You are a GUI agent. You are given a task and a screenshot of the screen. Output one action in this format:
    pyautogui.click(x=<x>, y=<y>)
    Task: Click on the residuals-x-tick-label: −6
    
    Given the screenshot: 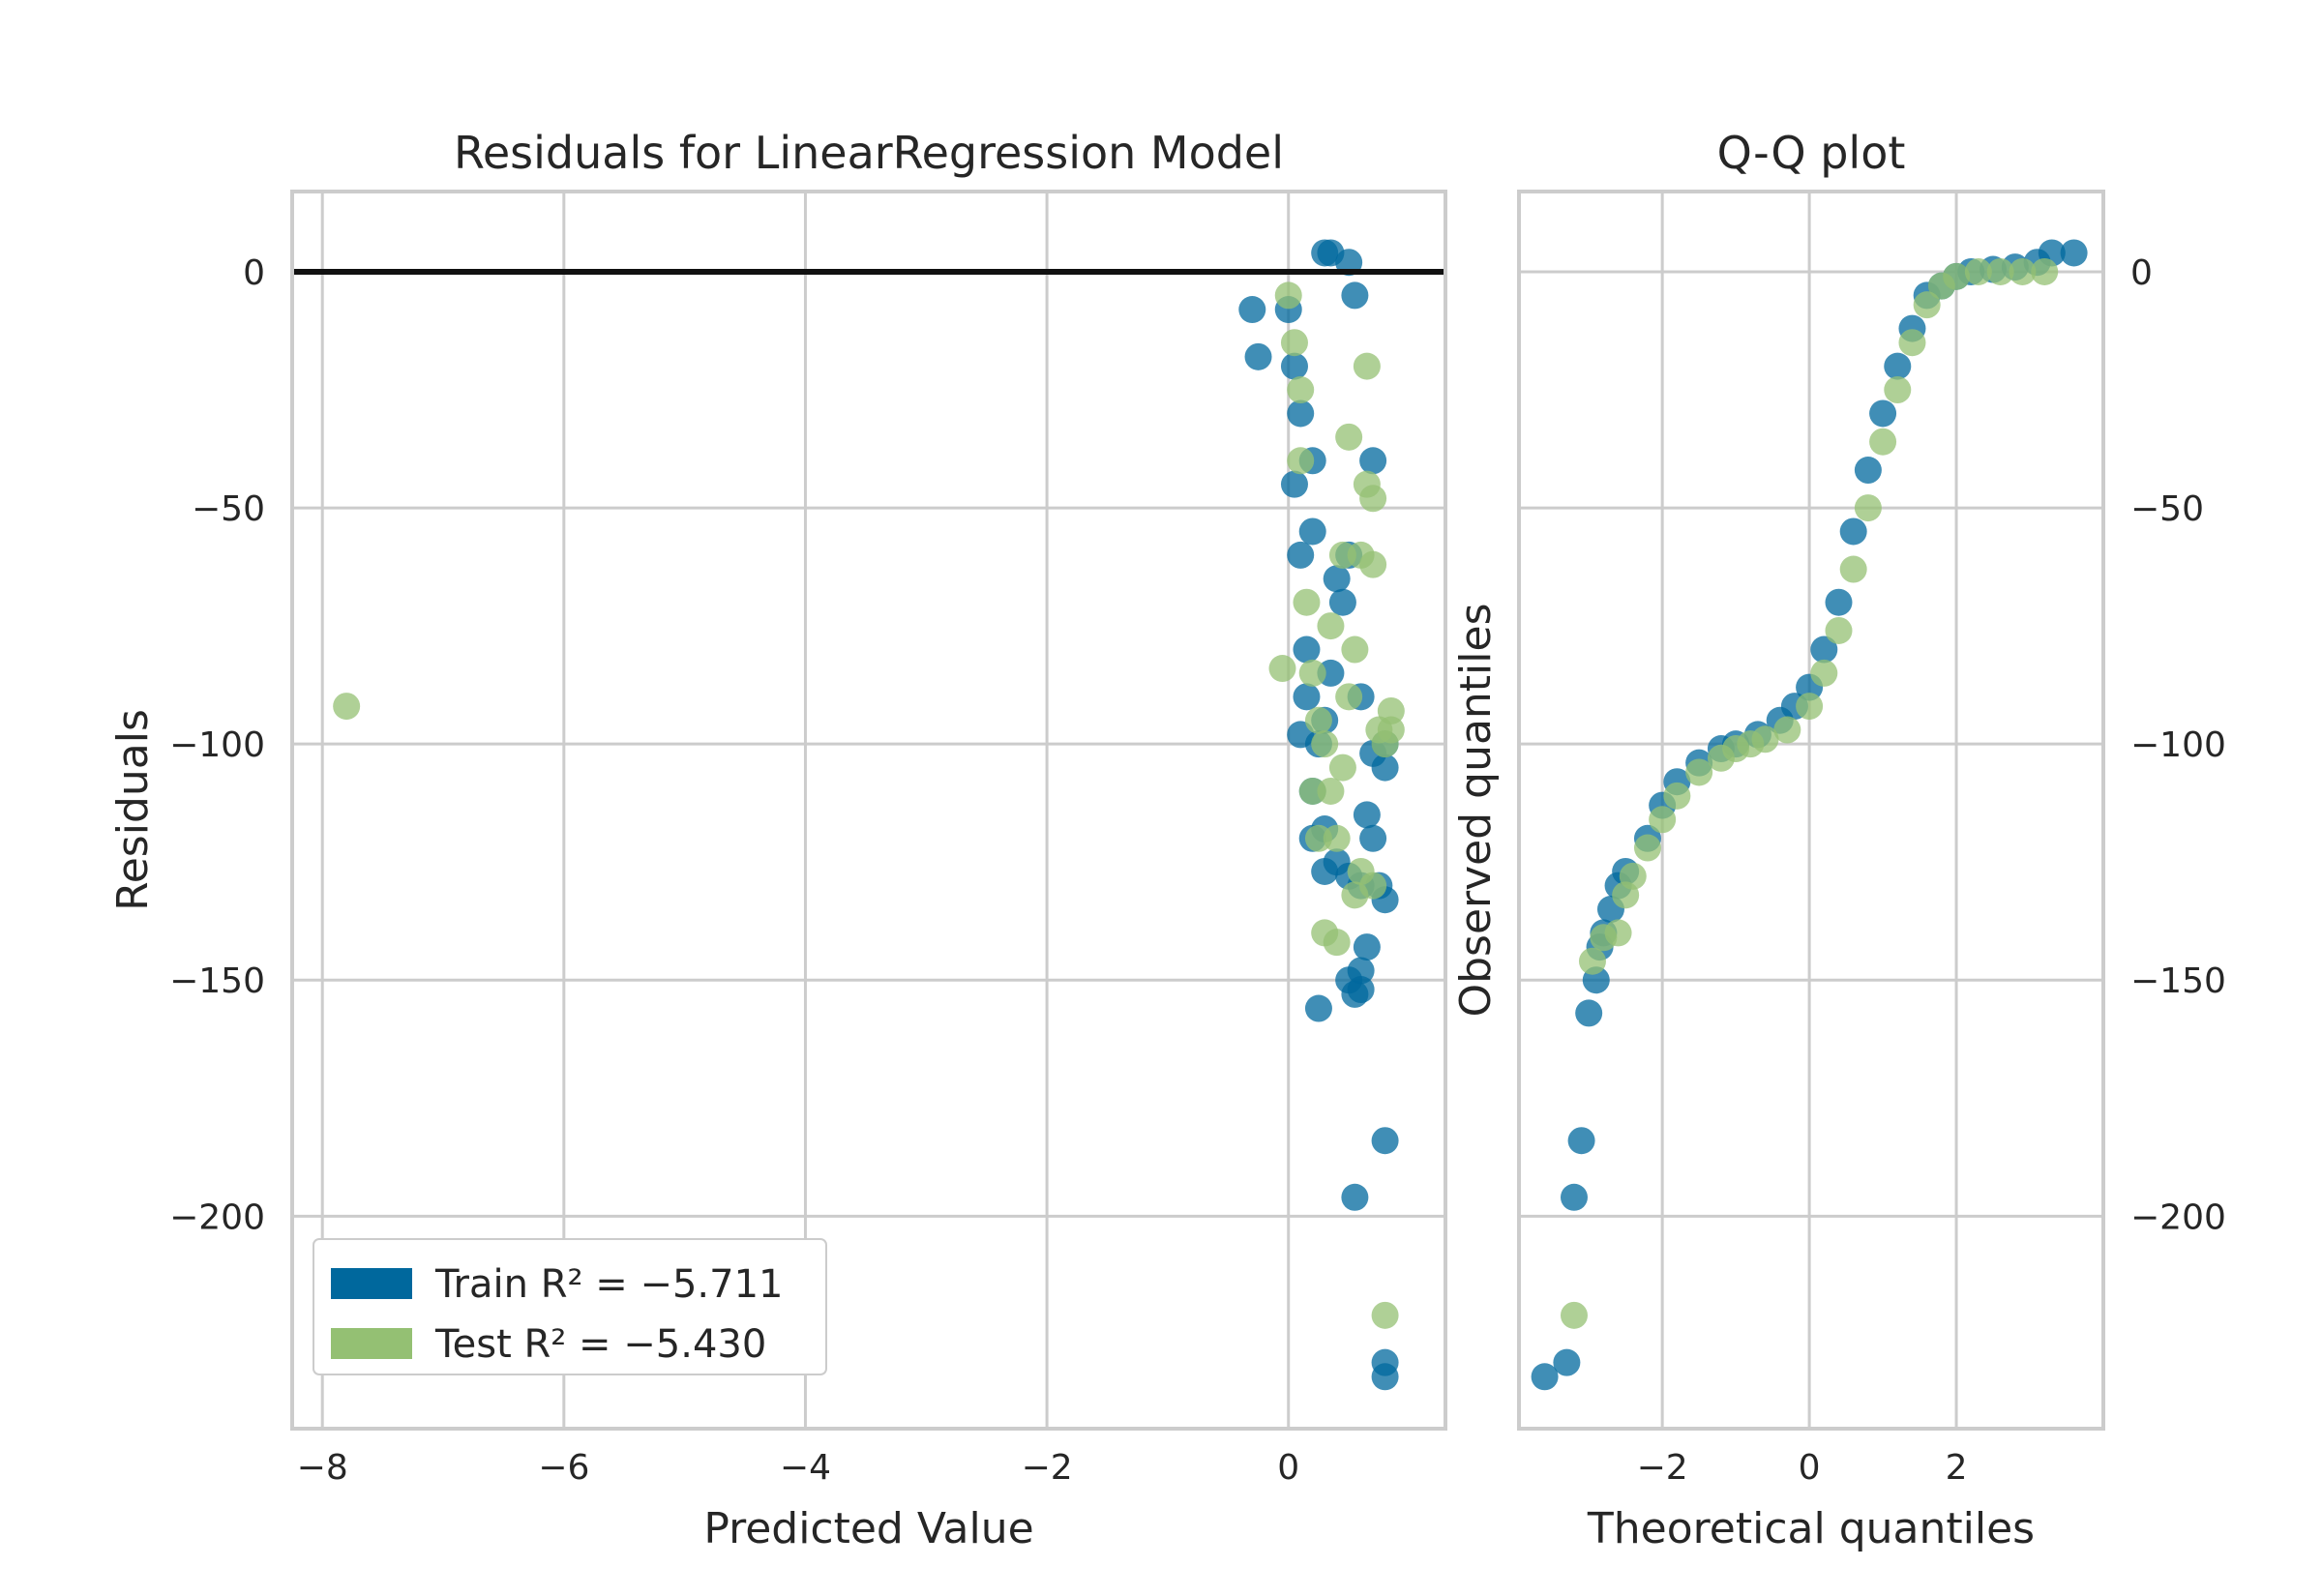 What is the action you would take?
    pyautogui.click(x=563, y=1468)
    